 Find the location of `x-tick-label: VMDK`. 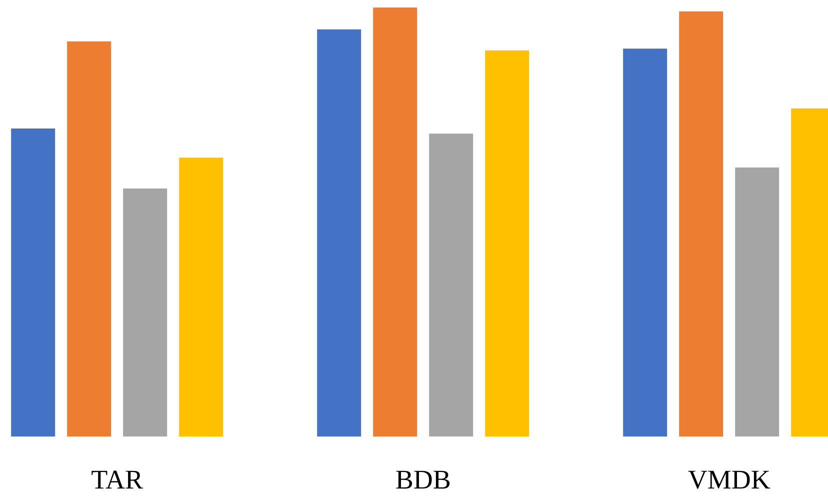

x-tick-label: VMDK is located at coordinates (729, 479).